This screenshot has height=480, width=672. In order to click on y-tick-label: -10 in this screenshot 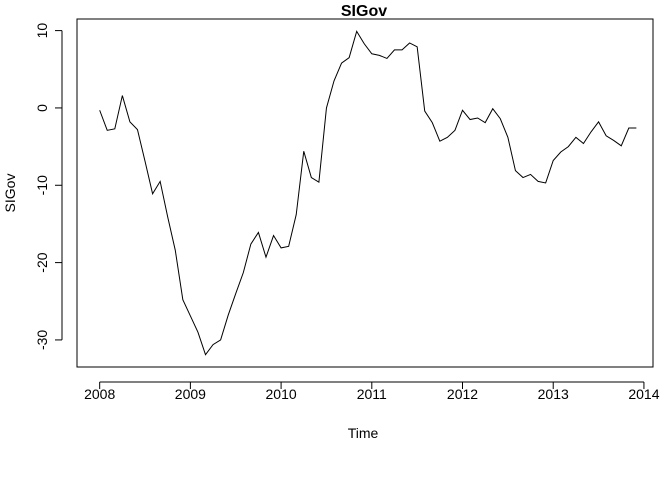, I will do `click(42, 185)`.